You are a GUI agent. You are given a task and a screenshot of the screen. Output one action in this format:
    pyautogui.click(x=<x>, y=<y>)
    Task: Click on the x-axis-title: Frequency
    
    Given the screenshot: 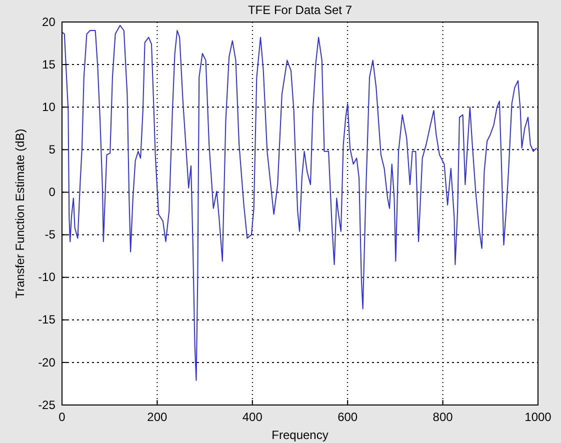 What is the action you would take?
    pyautogui.click(x=300, y=435)
    